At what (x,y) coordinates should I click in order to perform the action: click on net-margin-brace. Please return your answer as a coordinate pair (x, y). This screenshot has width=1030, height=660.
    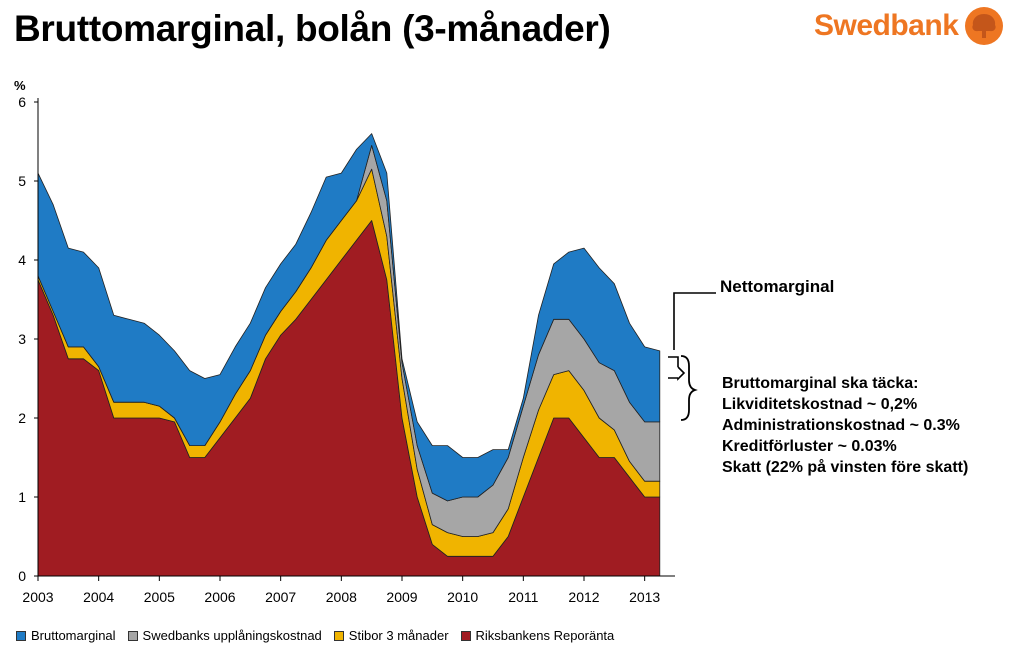
    Looking at the image, I should click on (677, 368).